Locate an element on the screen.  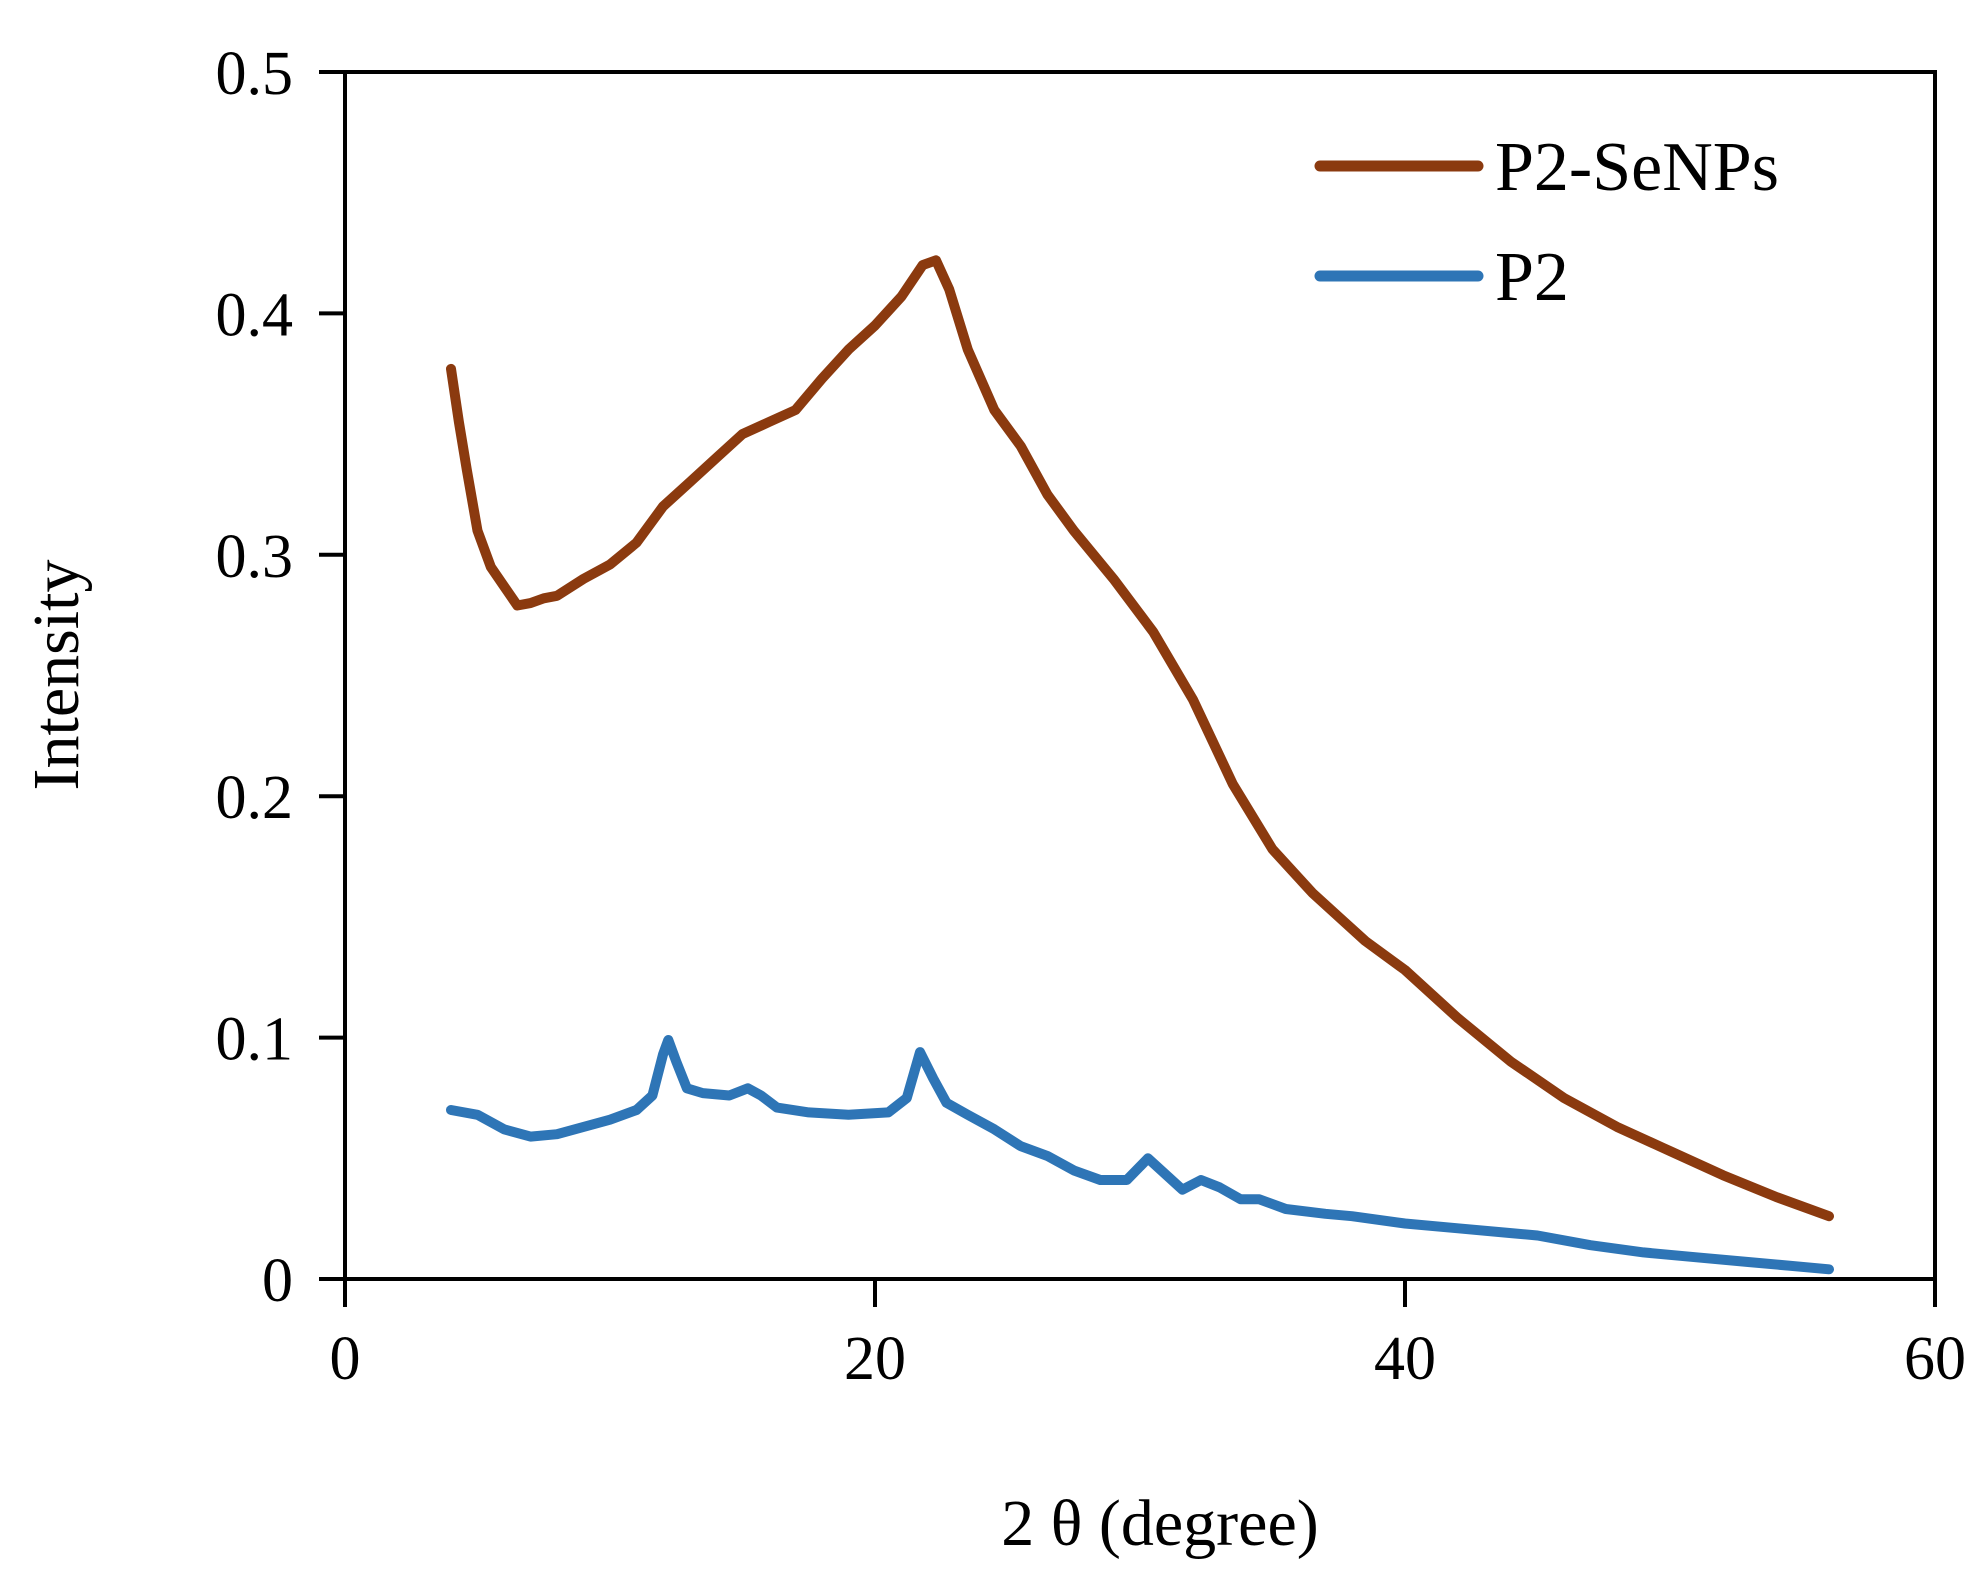
legend: P2-SeNPs P2 is located at coordinates (1546, 222).